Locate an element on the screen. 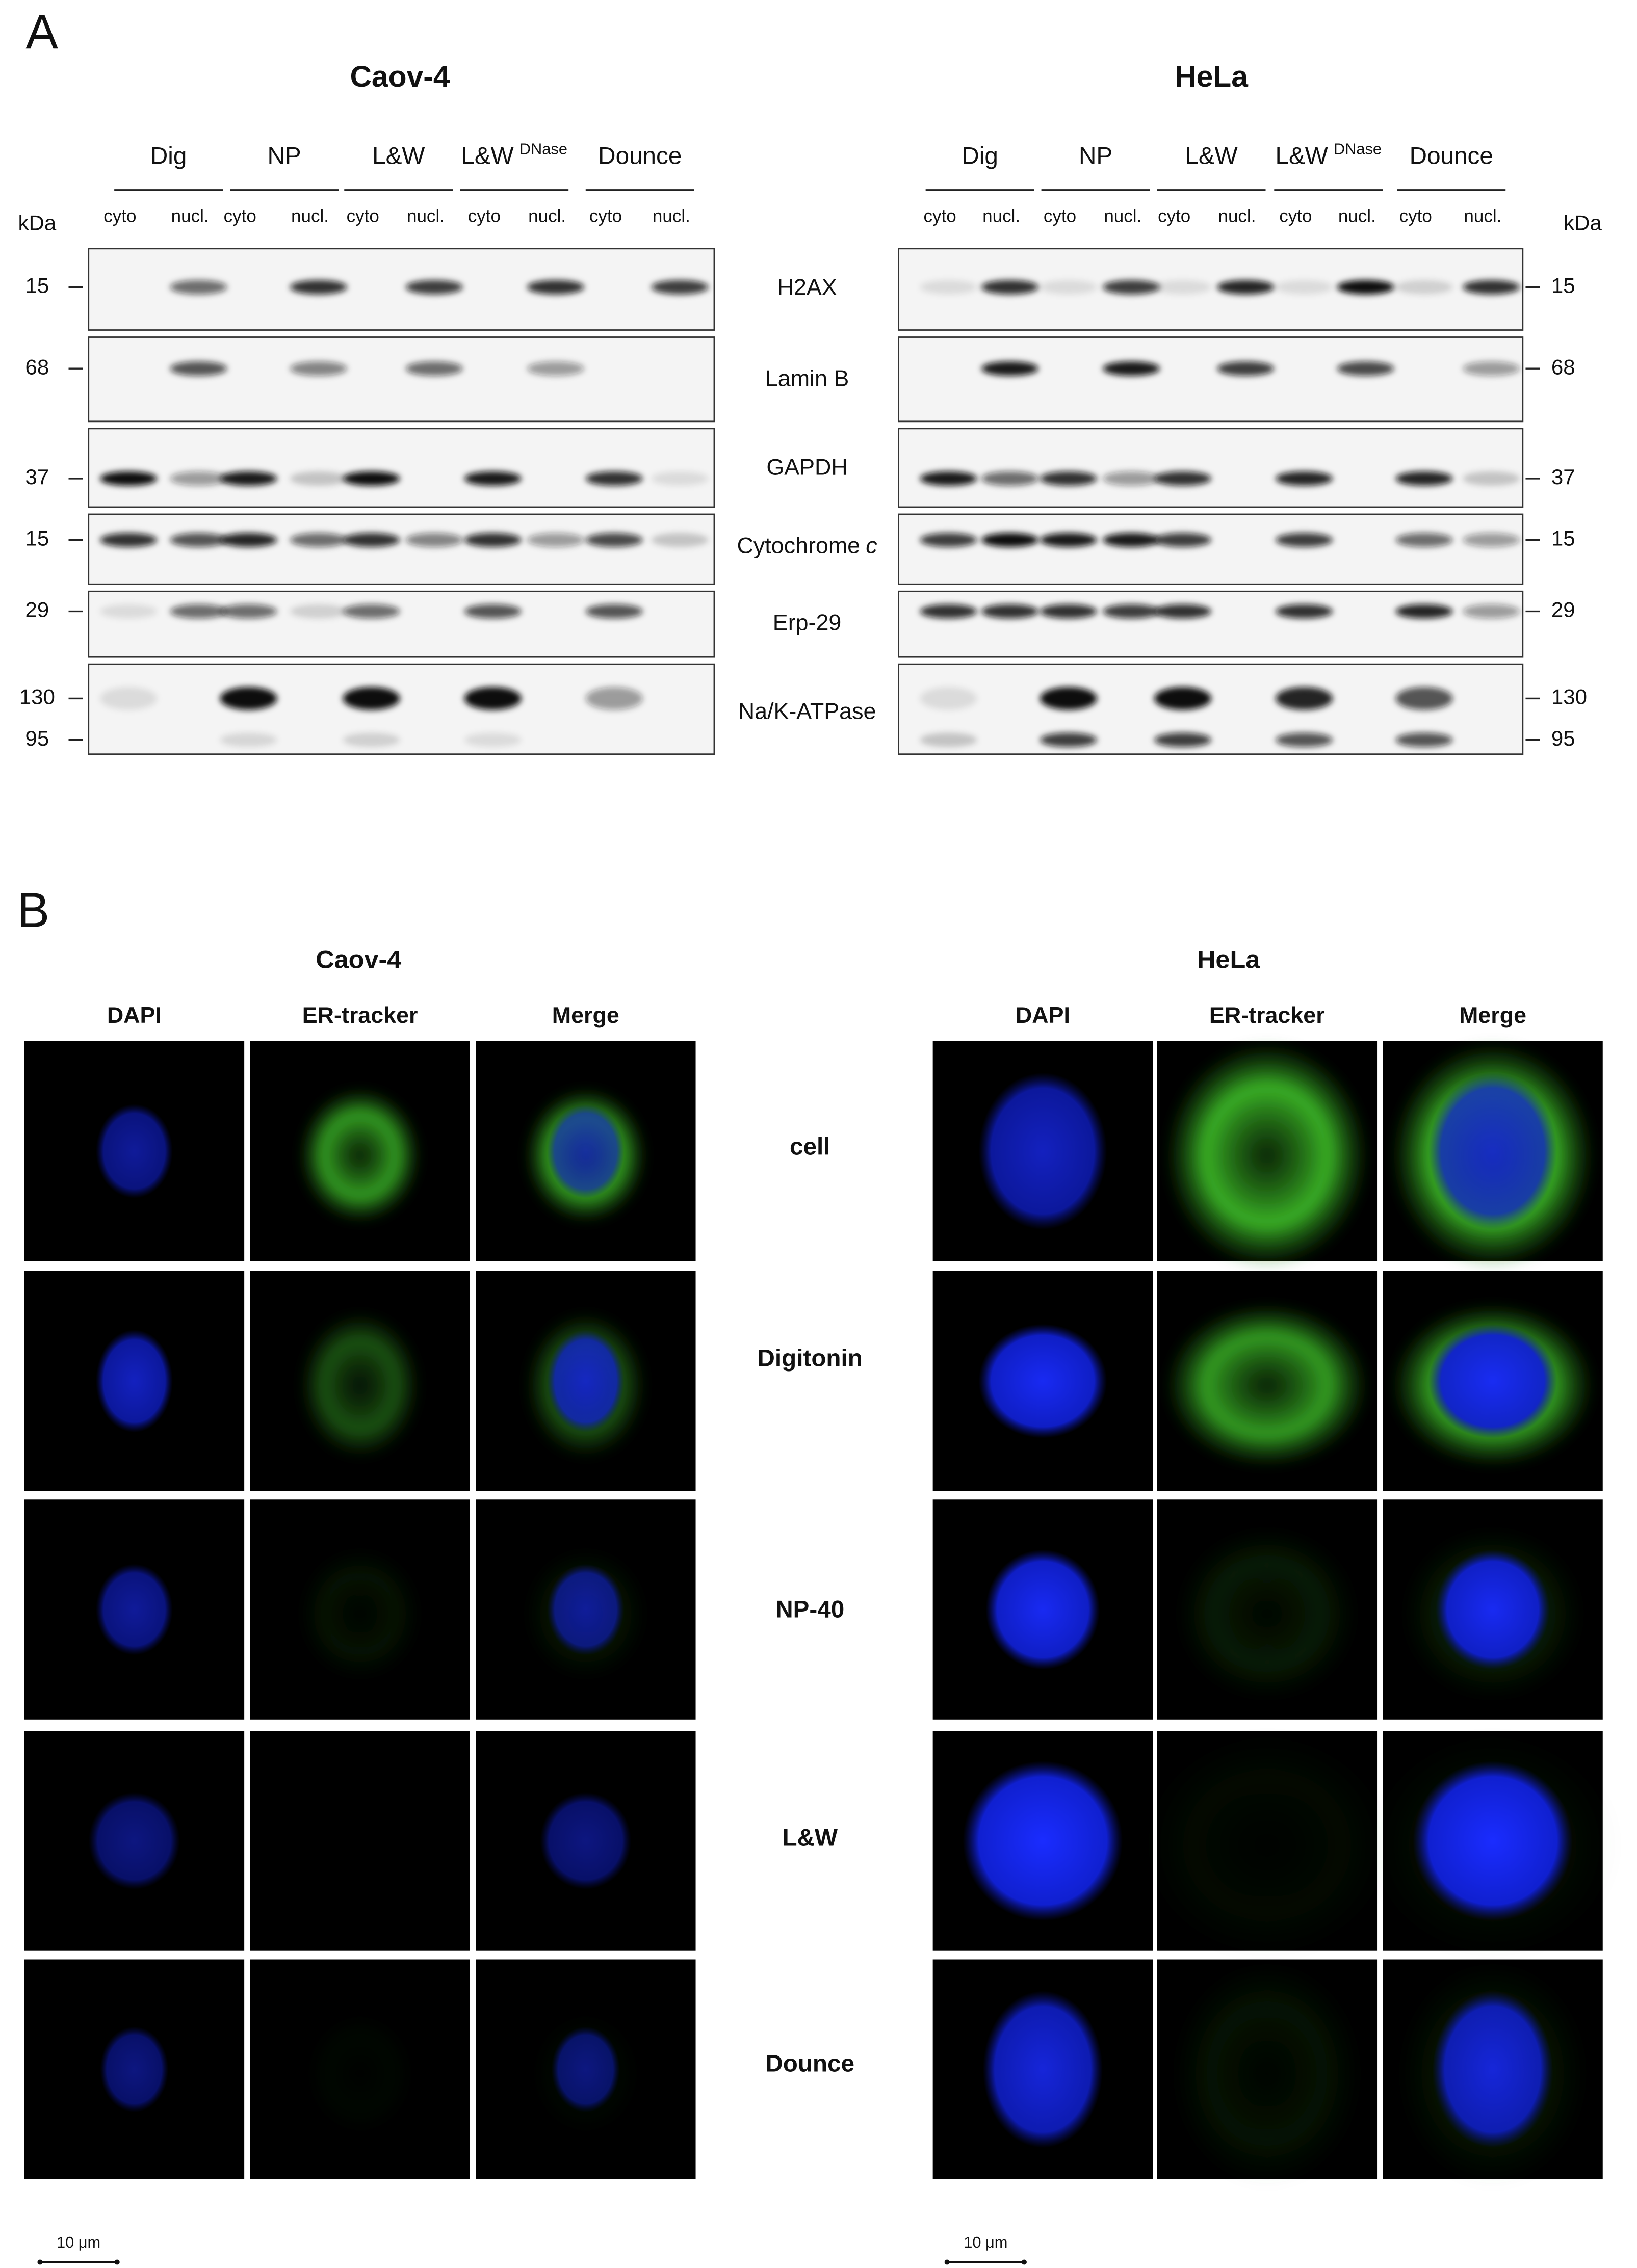 The image size is (1637, 2268). protein-label: H2AX is located at coordinates (807, 287).